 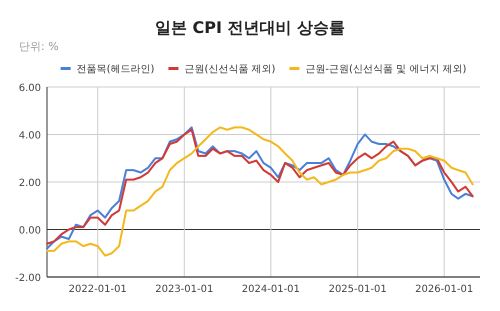 I want to click on chart-title: 일본 CPI 전년대비 상승률, so click(x=250, y=27).